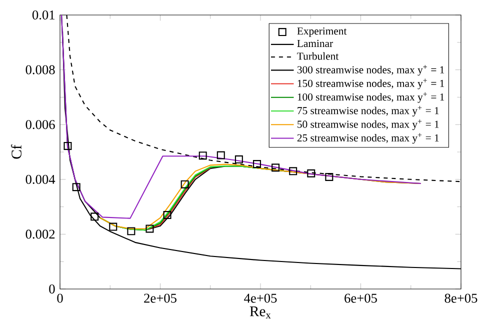 Image resolution: width=500 pixels, height=330 pixels. Describe the element at coordinates (260, 298) in the screenshot. I see `x-tick-label: 4e+05` at that location.